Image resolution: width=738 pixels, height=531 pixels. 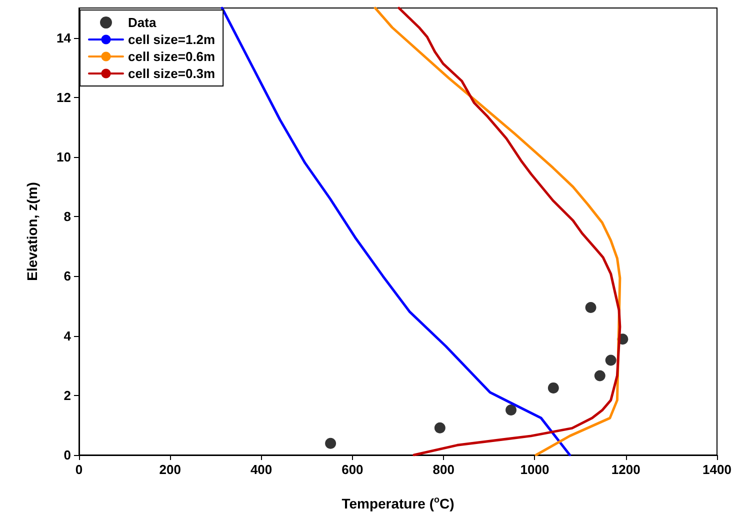 What do you see at coordinates (170, 469) in the screenshot?
I see `x-tick-label: 200` at bounding box center [170, 469].